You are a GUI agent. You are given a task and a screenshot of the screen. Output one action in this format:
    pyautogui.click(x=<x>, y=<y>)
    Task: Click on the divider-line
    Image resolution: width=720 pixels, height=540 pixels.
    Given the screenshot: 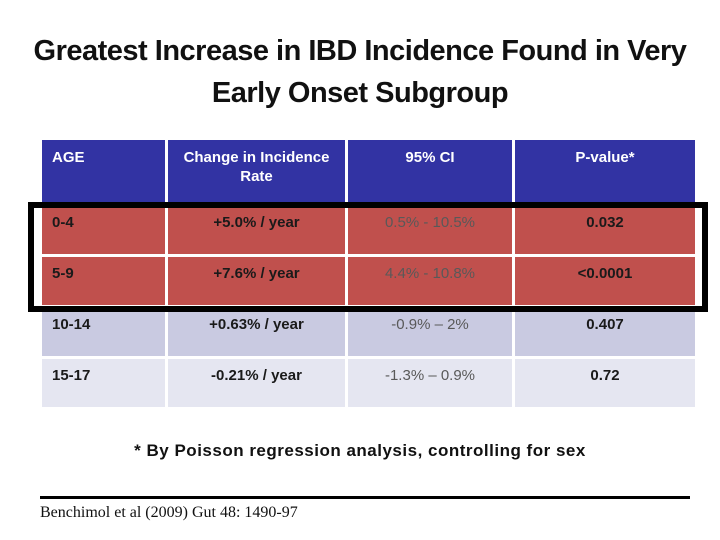 What is the action you would take?
    pyautogui.click(x=365, y=497)
    